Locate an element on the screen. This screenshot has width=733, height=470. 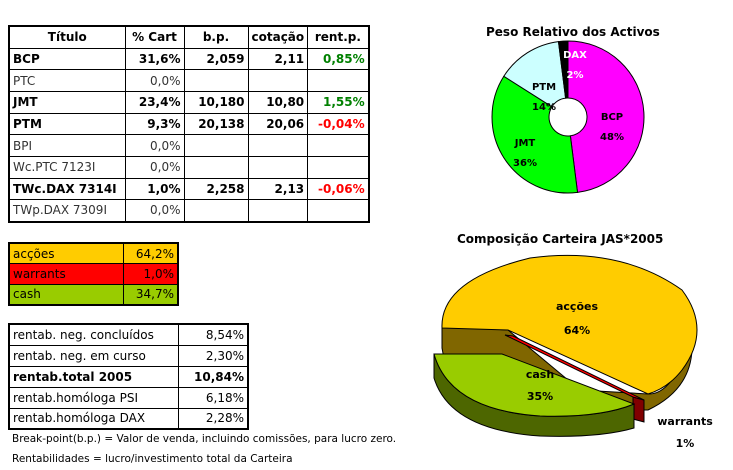
cell-rent: 1,55% is located at coordinates (338, 102).